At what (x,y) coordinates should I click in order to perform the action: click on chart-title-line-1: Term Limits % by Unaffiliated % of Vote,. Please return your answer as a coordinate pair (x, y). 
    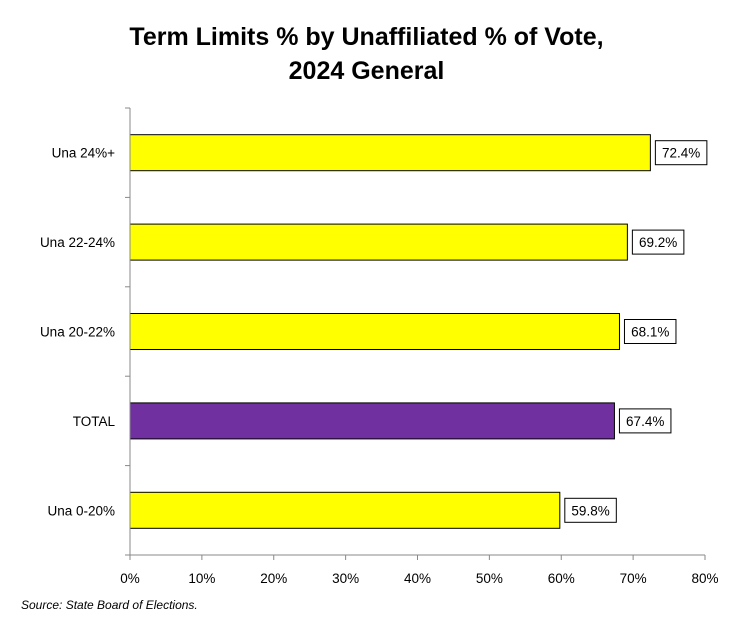
    Looking at the image, I should click on (366, 37).